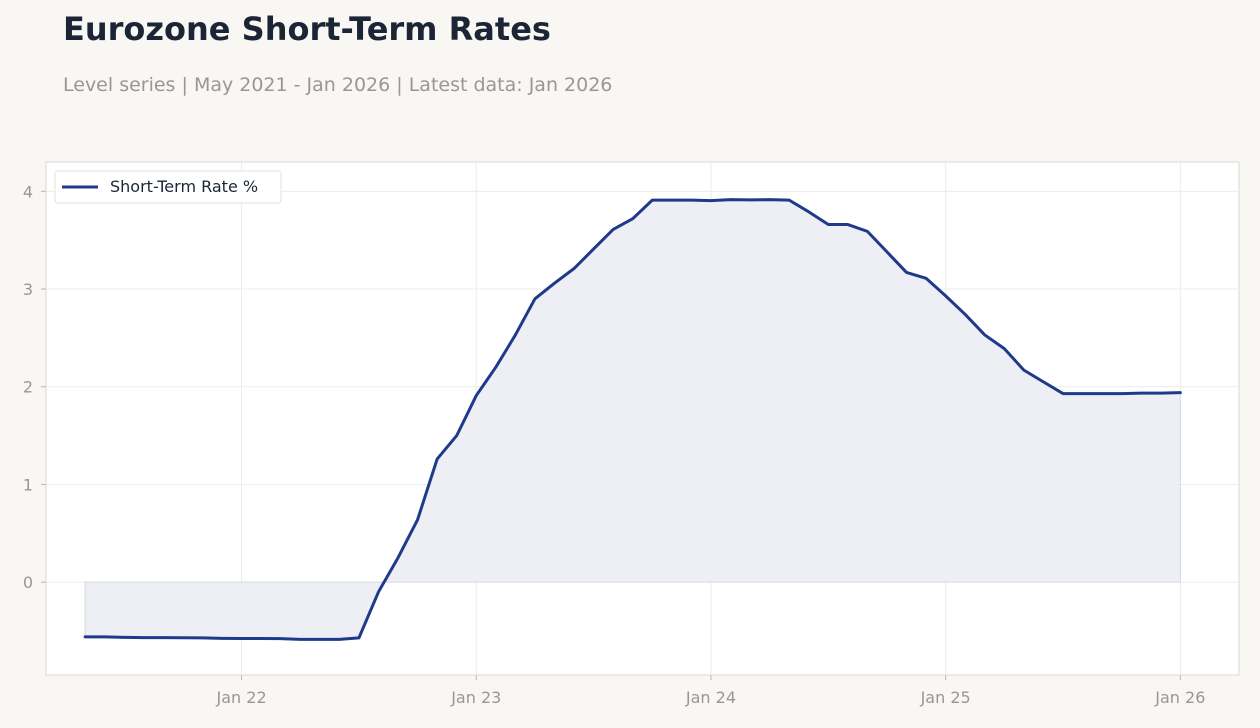 The height and width of the screenshot is (728, 1260). Describe the element at coordinates (475, 697) in the screenshot. I see `x-tick-label: Jan 23` at that location.